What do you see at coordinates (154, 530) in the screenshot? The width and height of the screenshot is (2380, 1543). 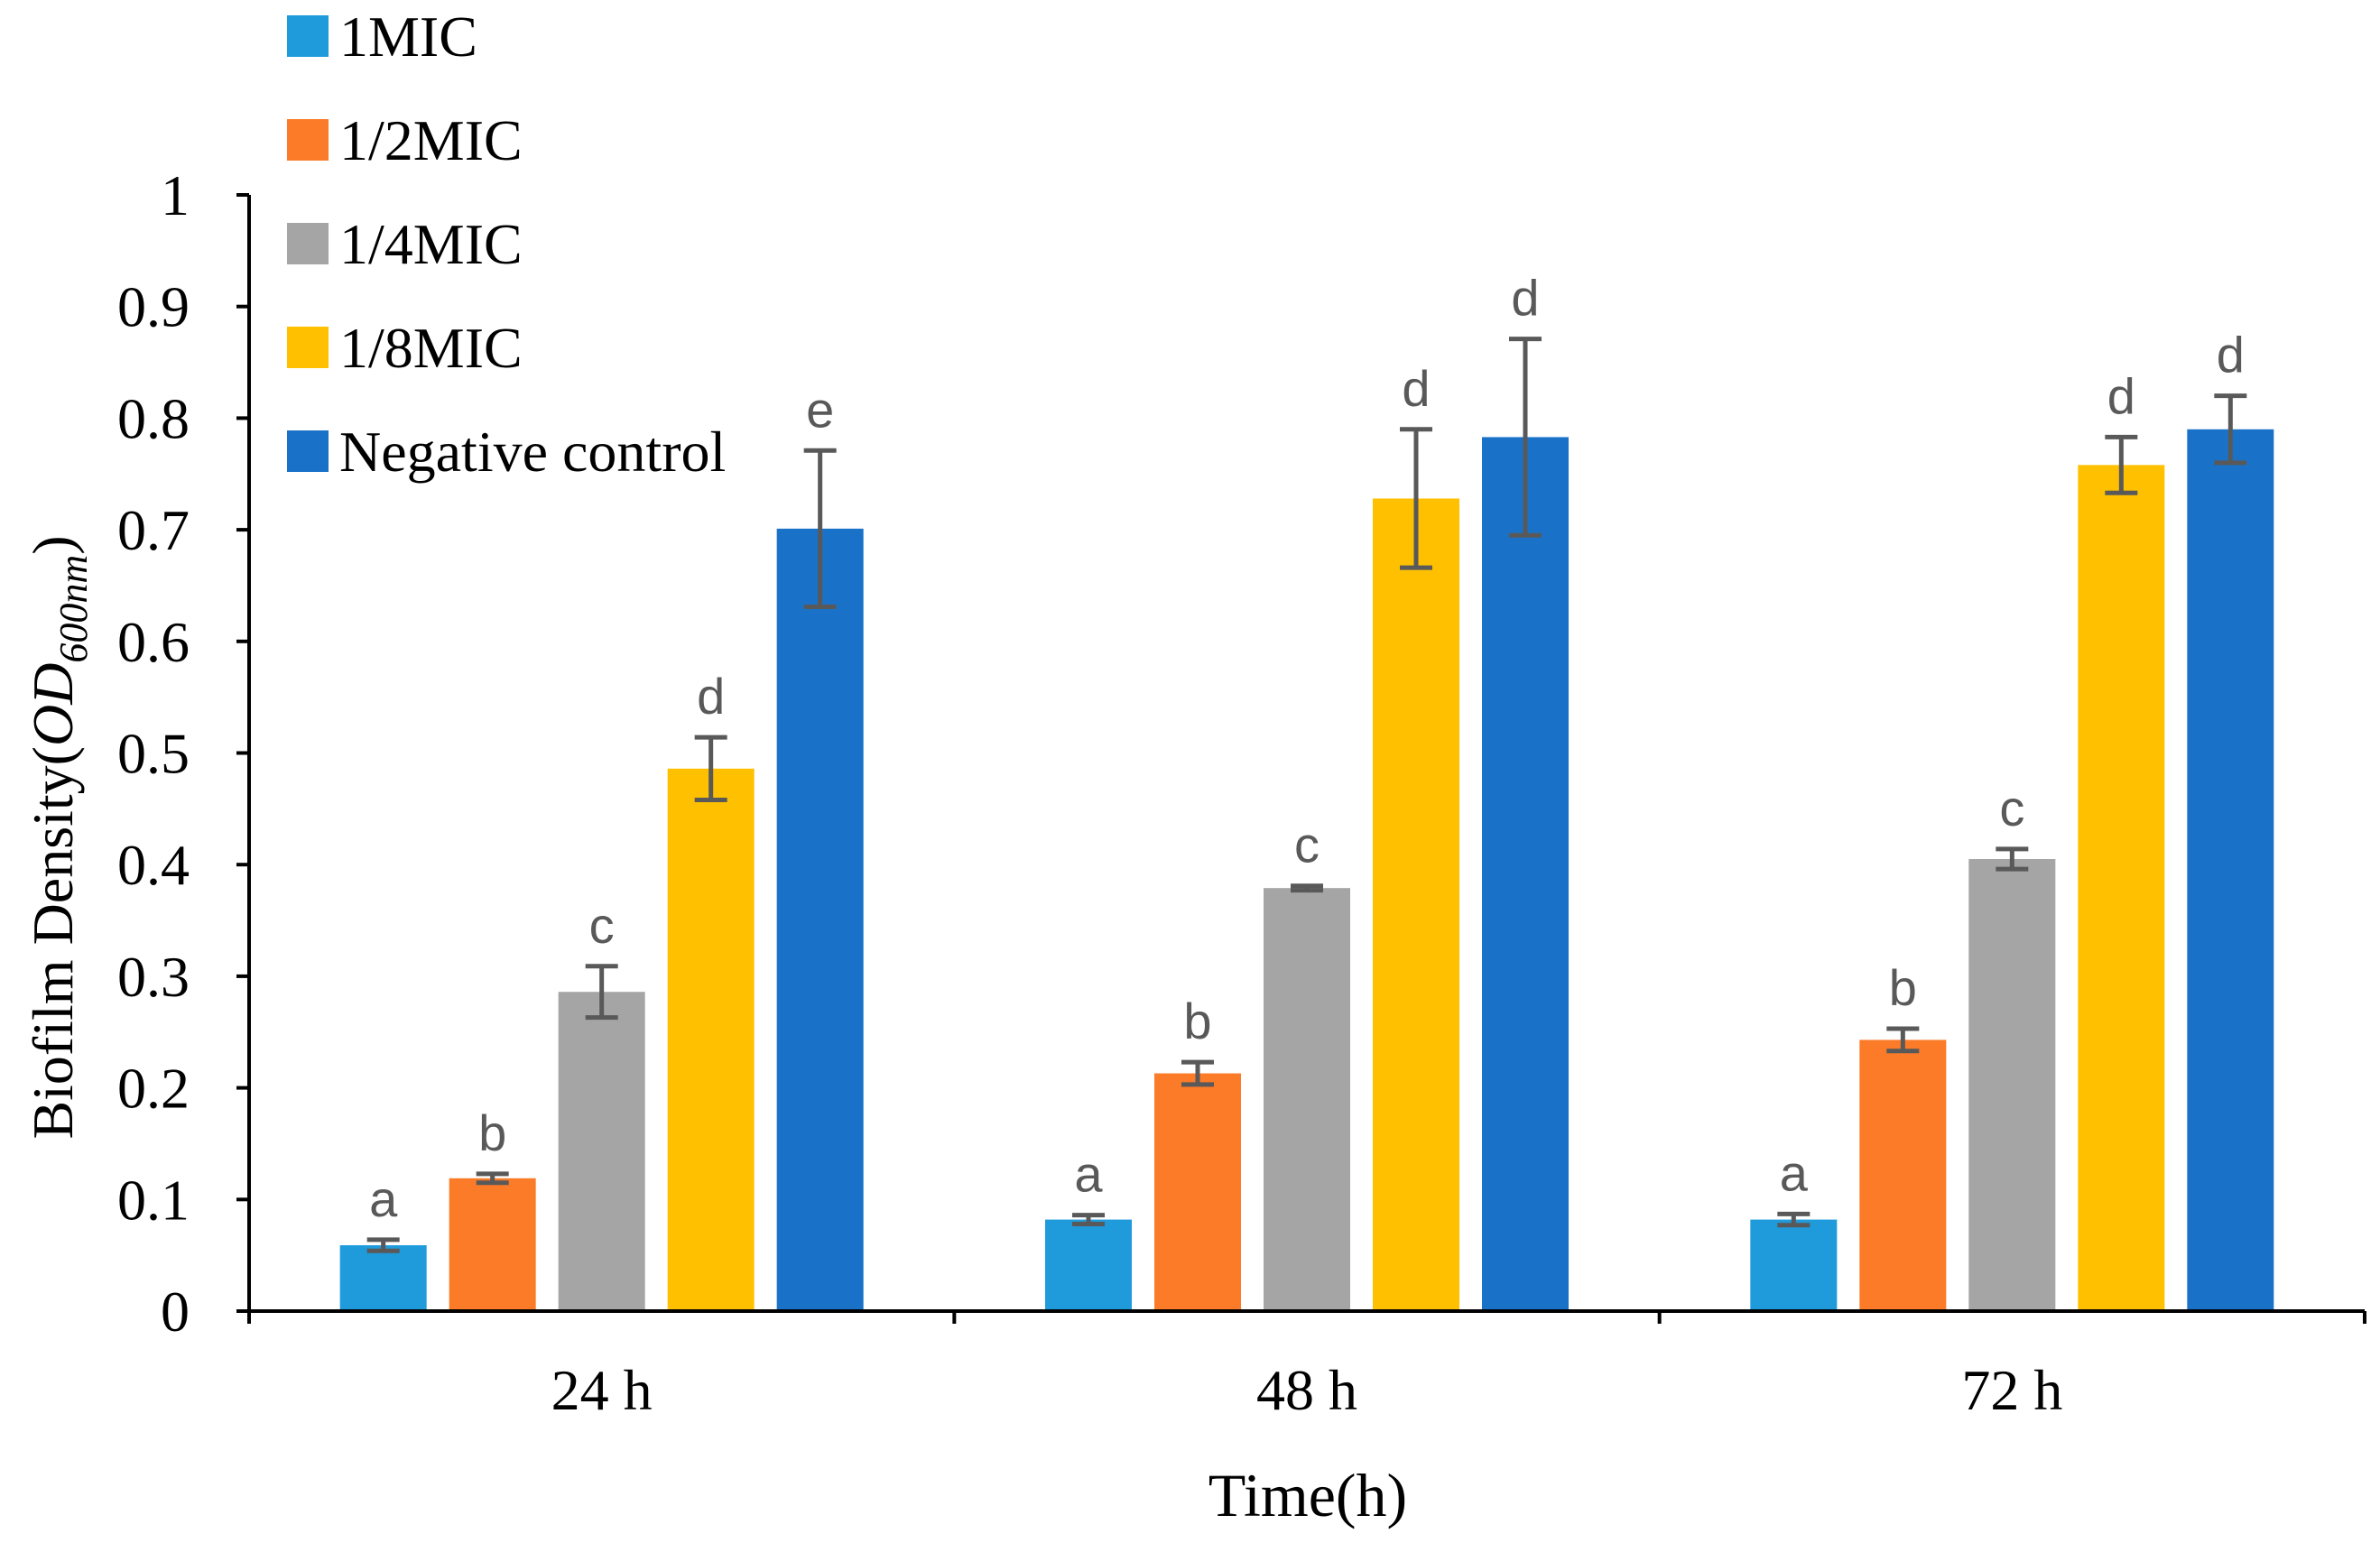 I see `y-tick-label: 0.7` at bounding box center [154, 530].